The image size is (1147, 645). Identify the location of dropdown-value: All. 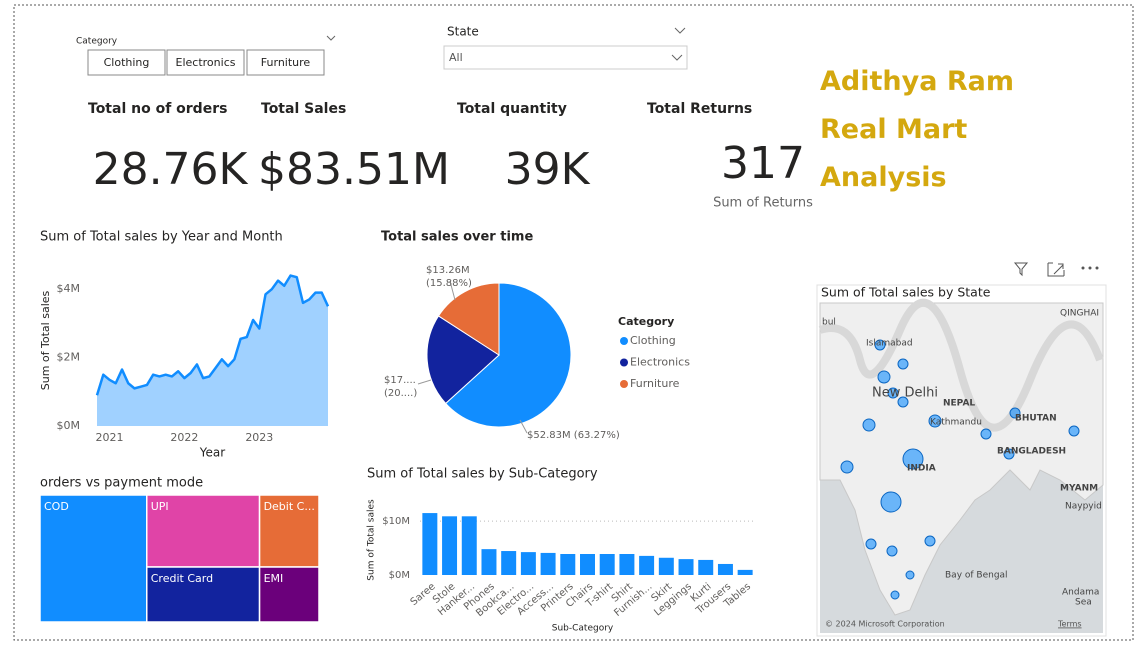
(456, 57).